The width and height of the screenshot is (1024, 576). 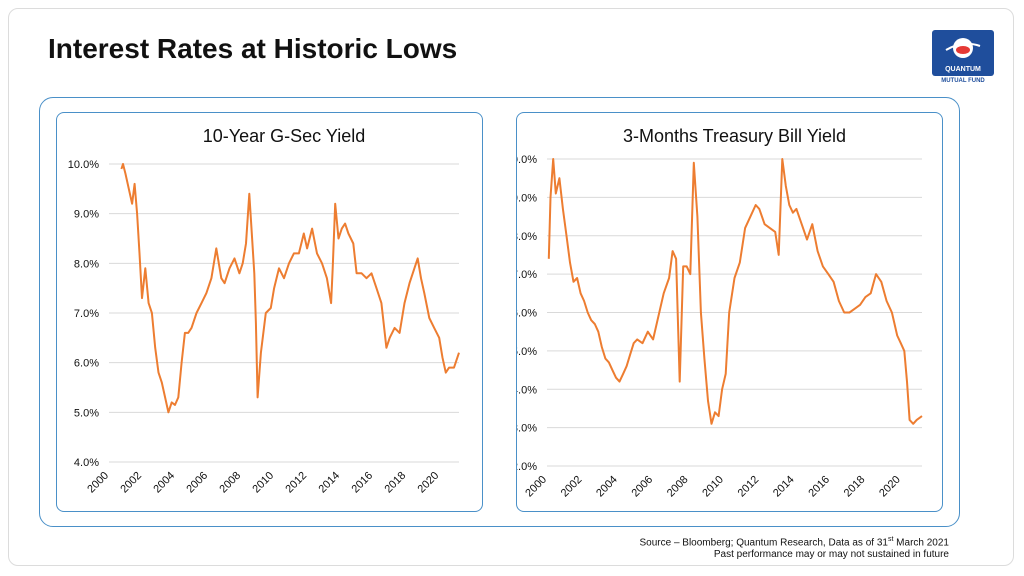 What do you see at coordinates (963, 69) in the screenshot?
I see `logo-text: QUANTUM` at bounding box center [963, 69].